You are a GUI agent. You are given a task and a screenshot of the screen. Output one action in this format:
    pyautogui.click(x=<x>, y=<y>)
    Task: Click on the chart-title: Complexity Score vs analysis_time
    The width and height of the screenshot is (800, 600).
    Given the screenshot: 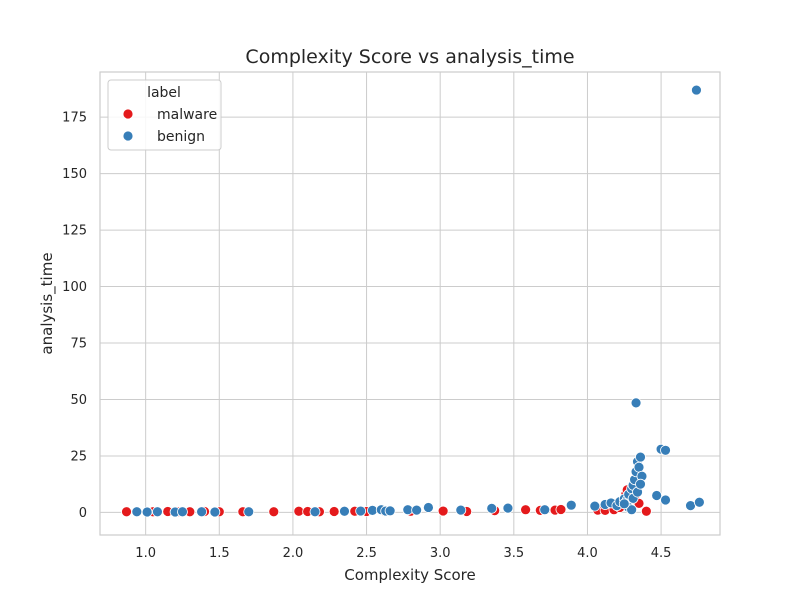 What is the action you would take?
    pyautogui.click(x=409, y=57)
    